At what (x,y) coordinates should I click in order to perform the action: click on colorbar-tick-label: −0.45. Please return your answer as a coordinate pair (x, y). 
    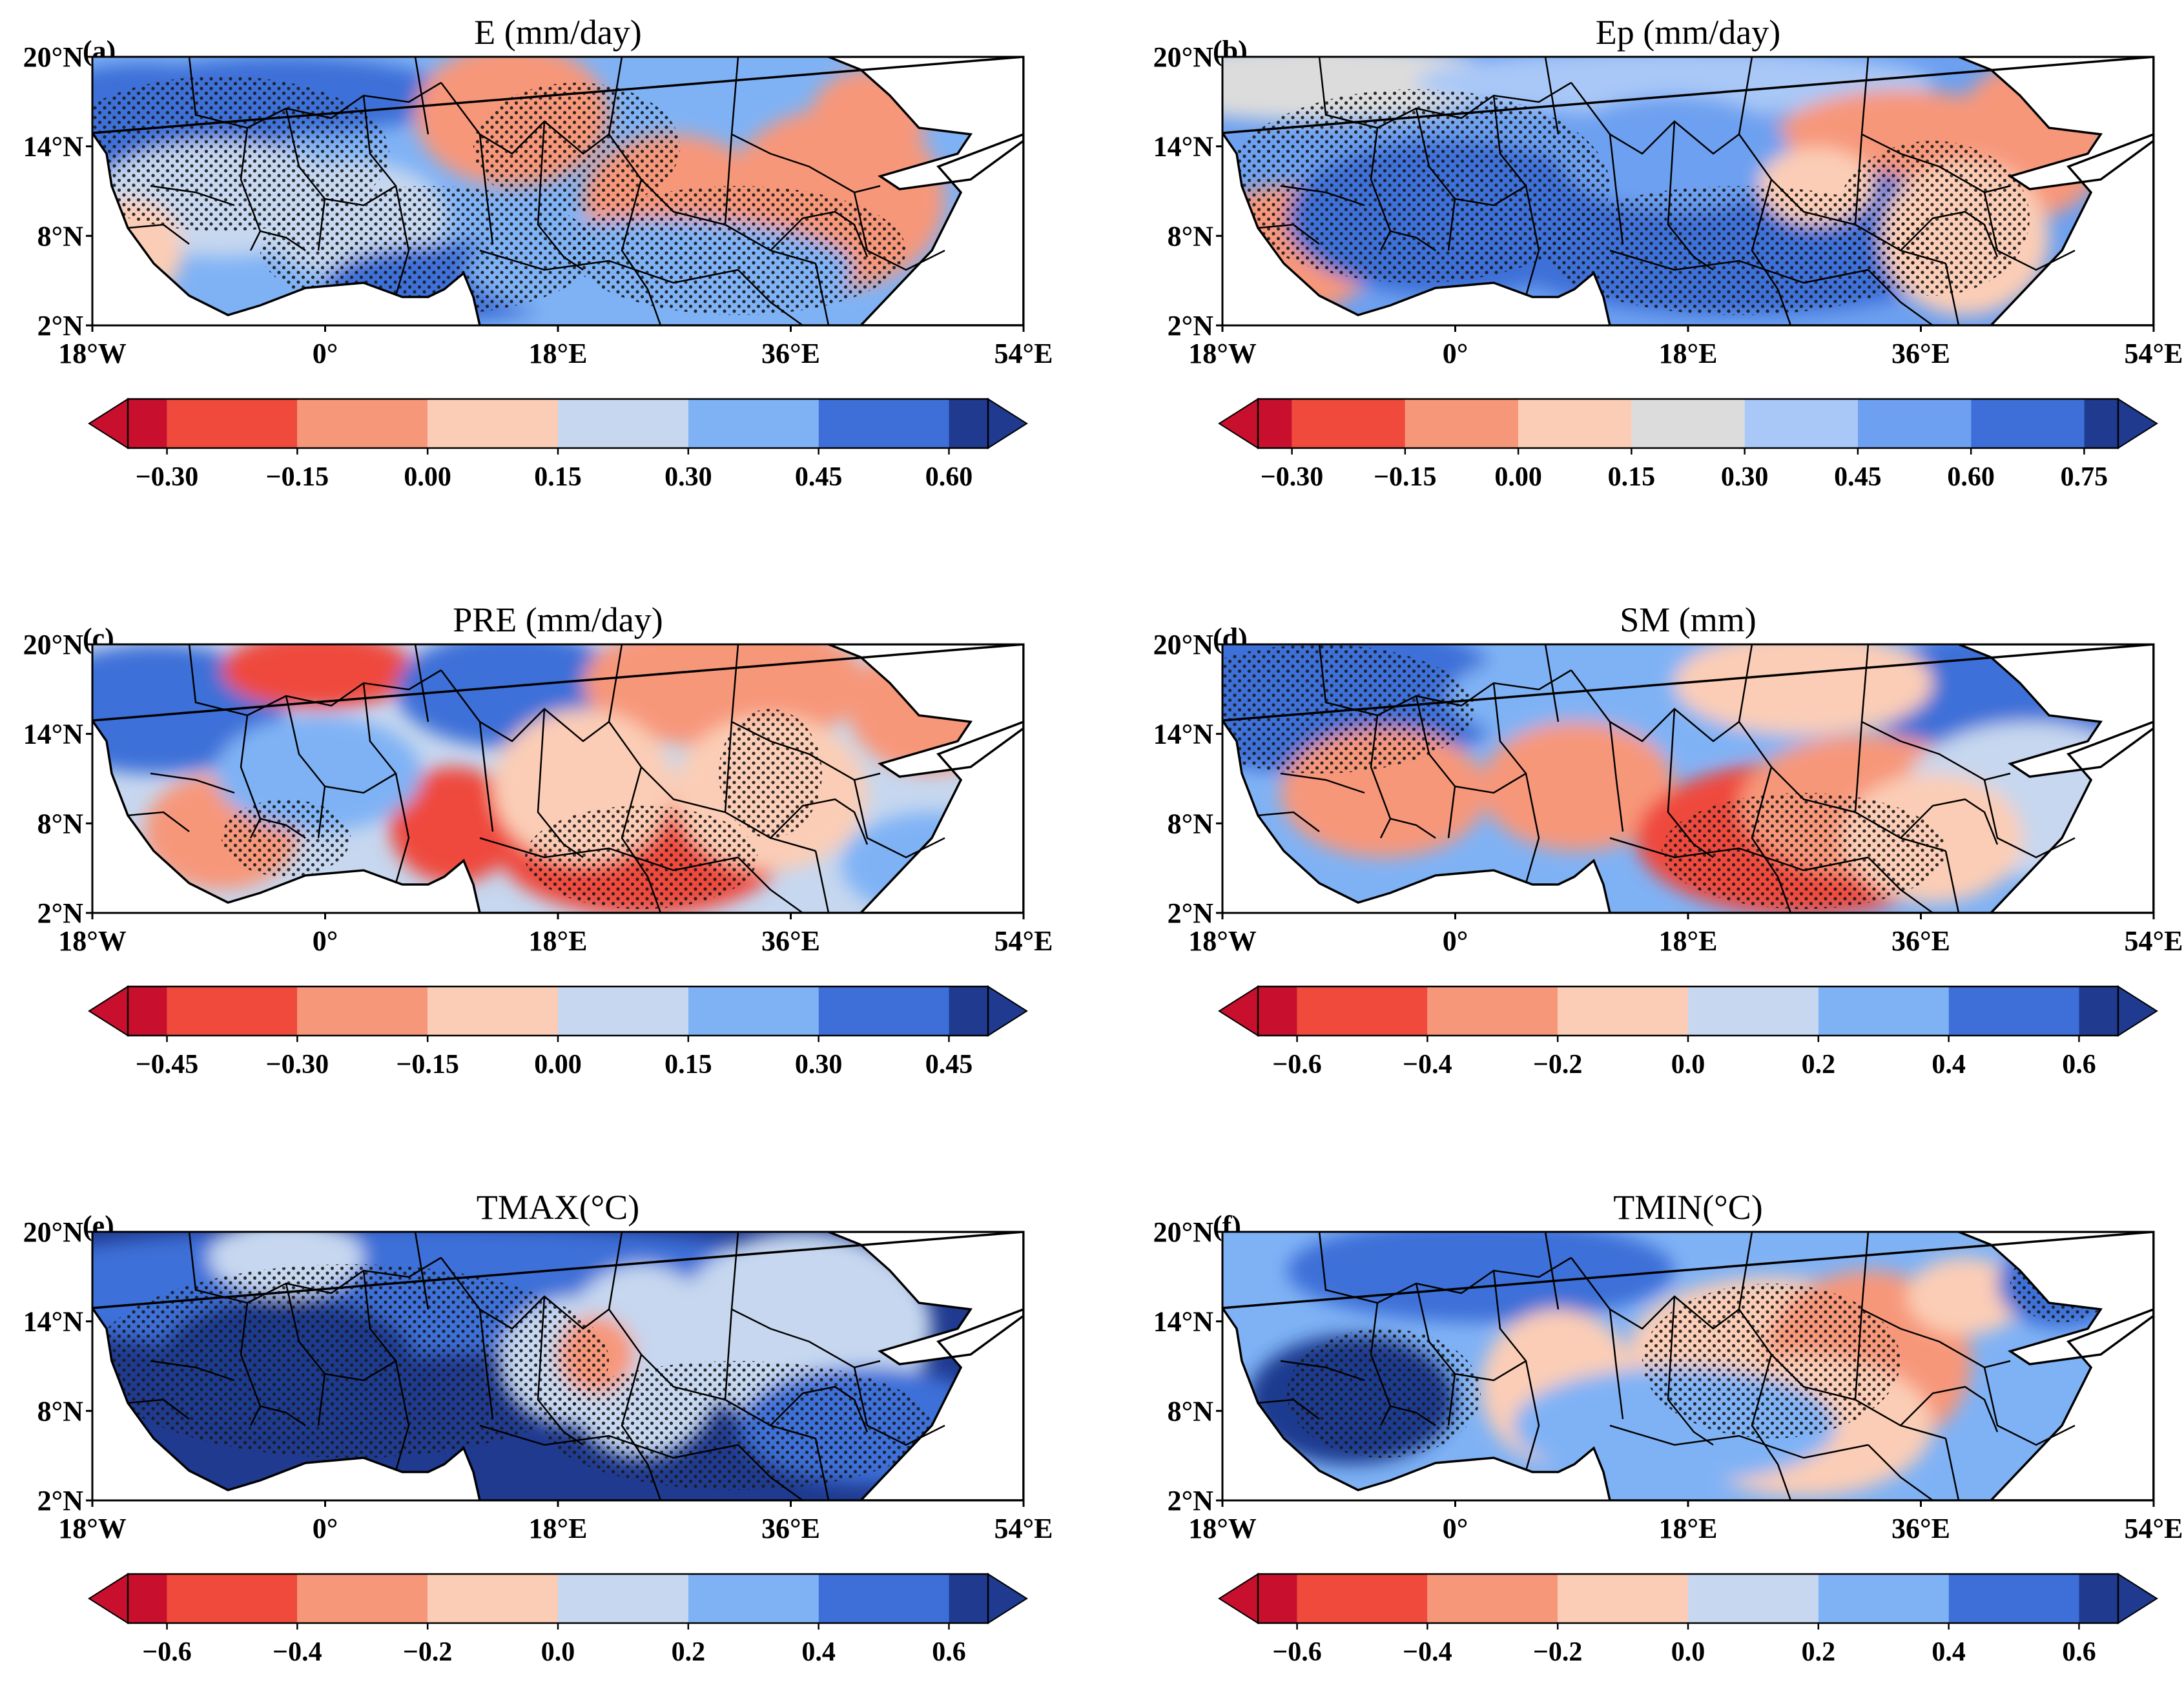
    Looking at the image, I should click on (167, 1064).